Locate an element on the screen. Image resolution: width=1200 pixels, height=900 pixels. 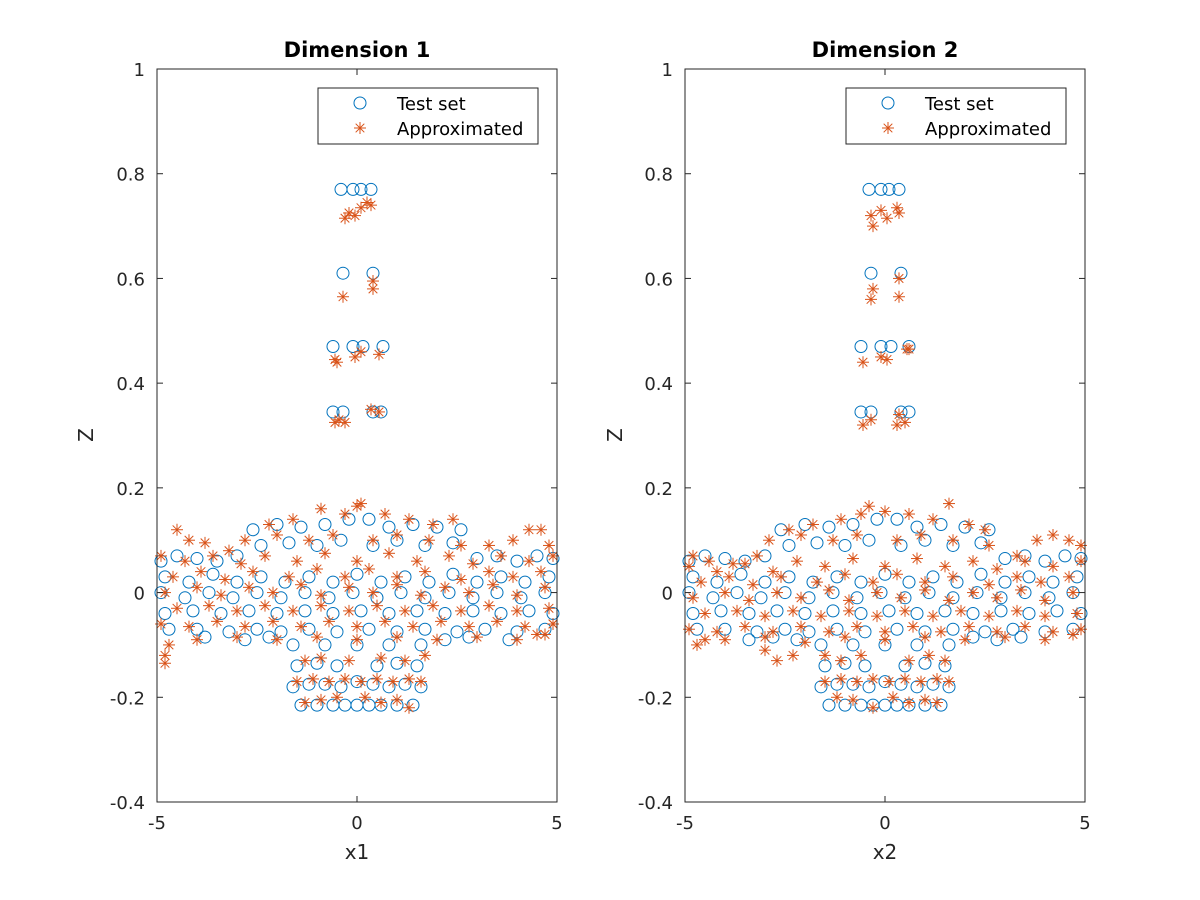
asterisk-marker-icon is located at coordinates (360, 128).